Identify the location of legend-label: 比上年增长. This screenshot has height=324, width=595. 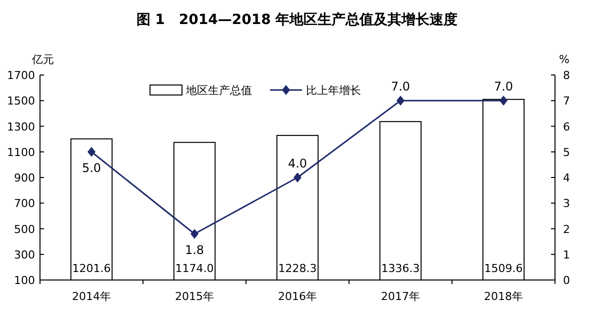
(333, 90).